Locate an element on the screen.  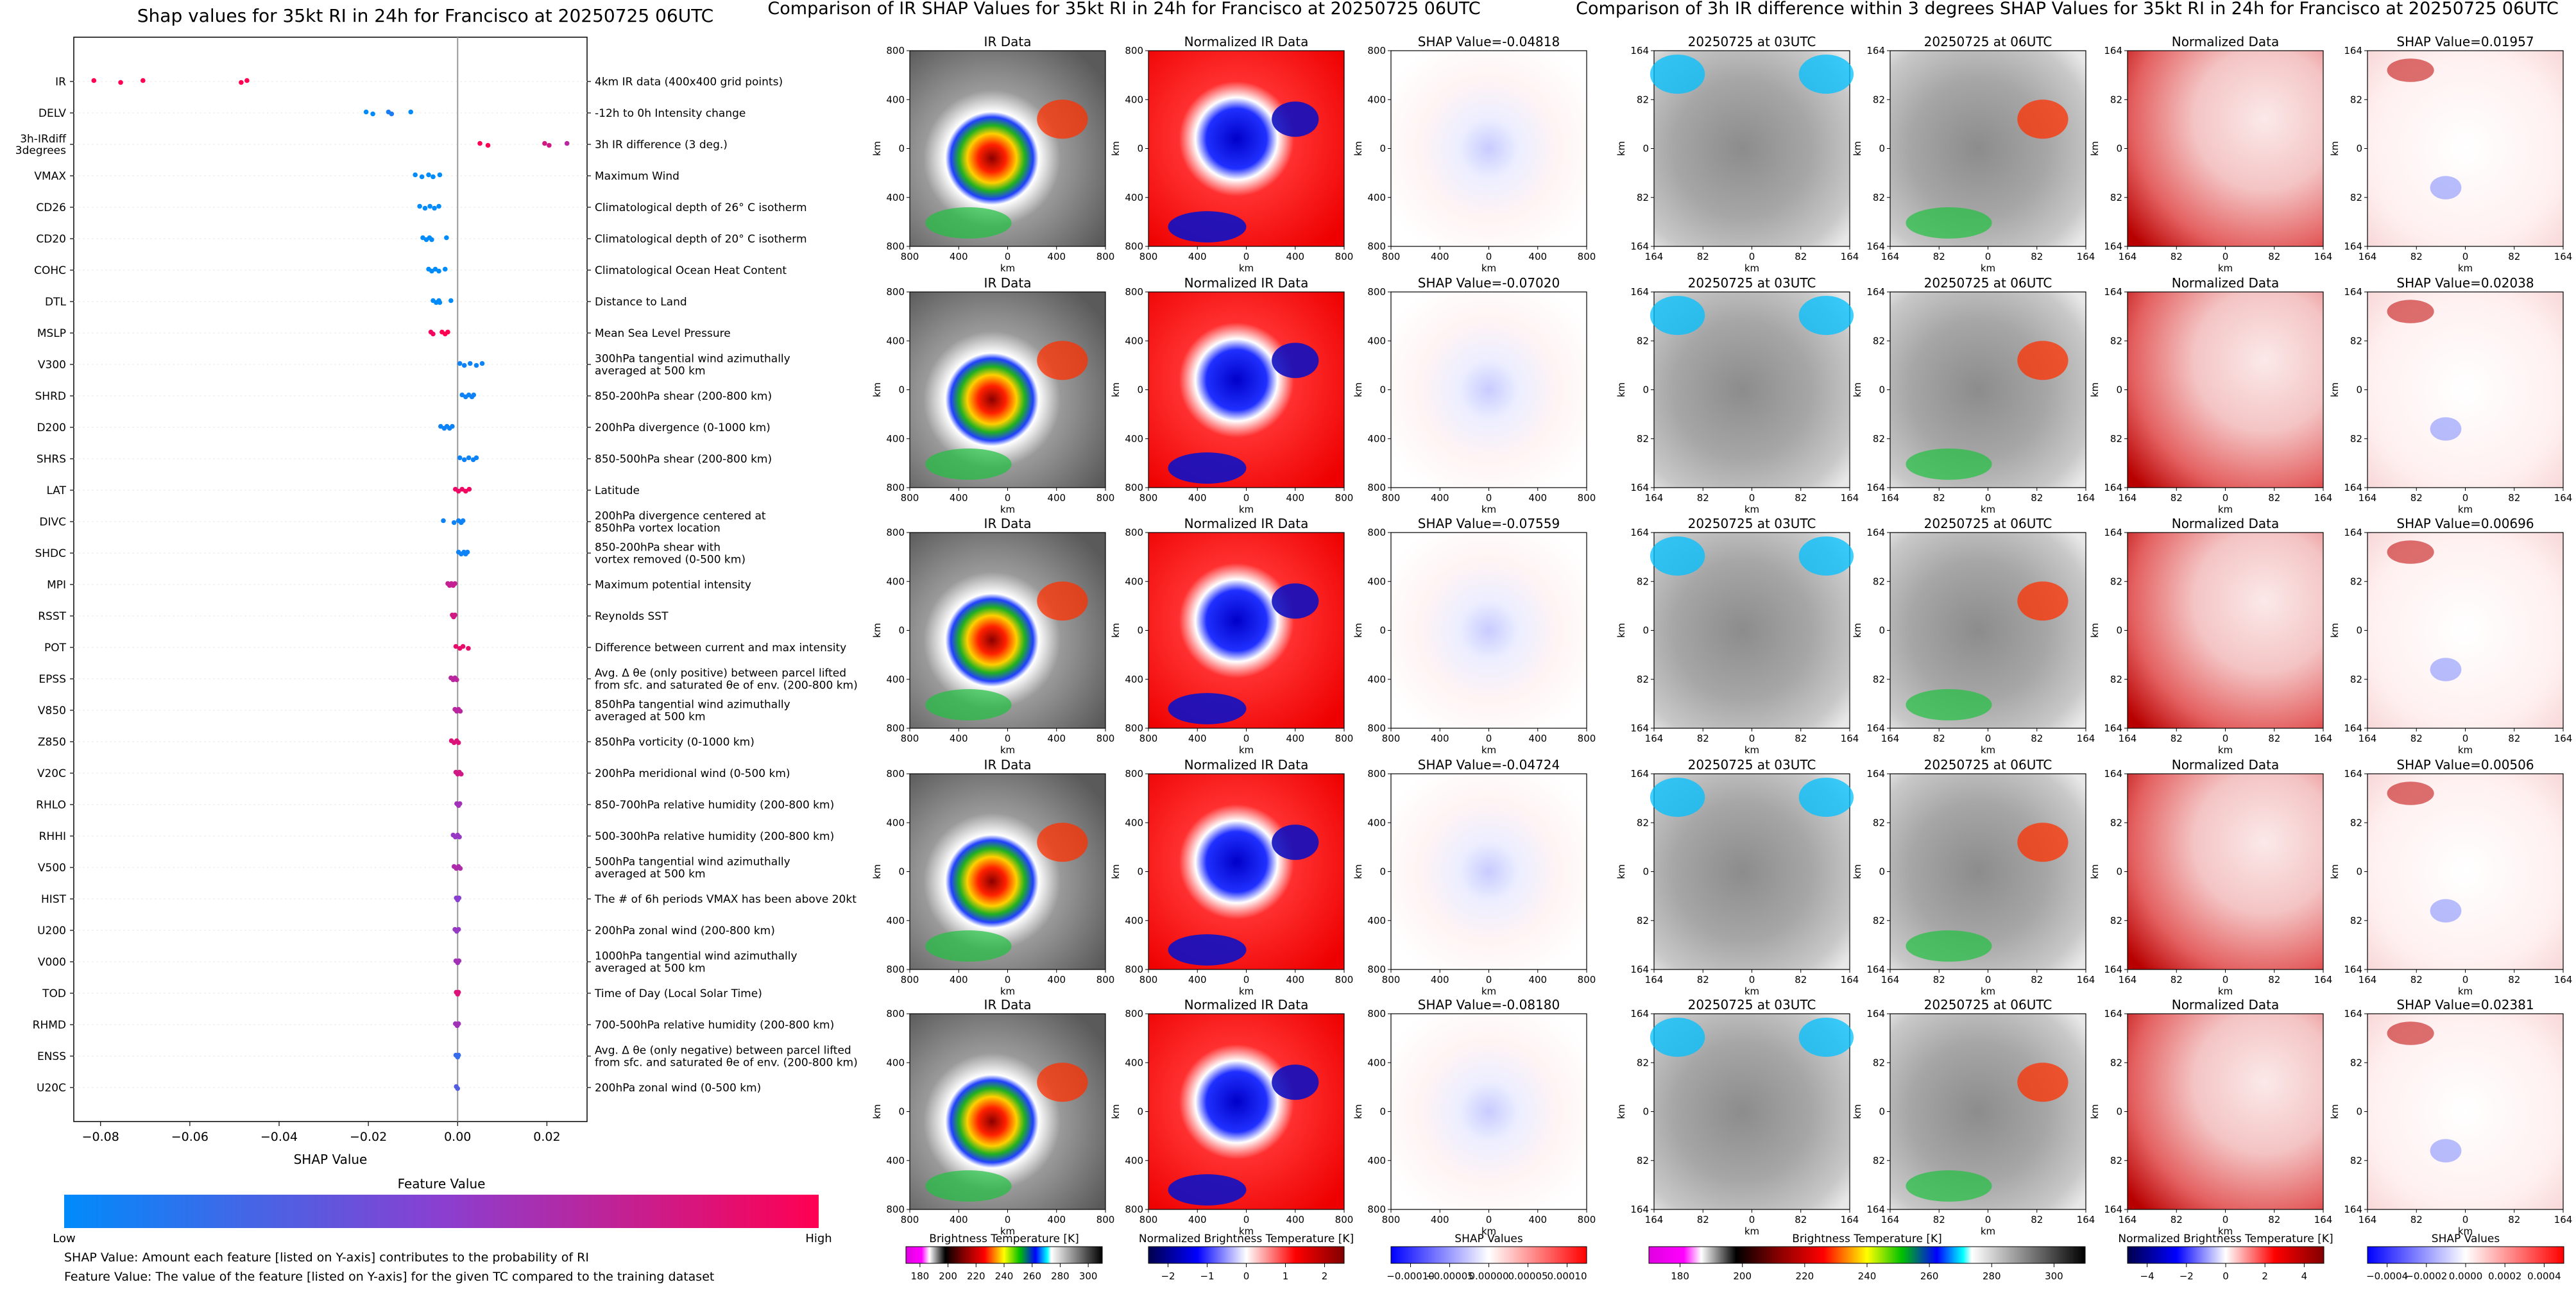
heatmap-panel-title: SHAP Value=-0.07020 is located at coordinates (1489, 283).